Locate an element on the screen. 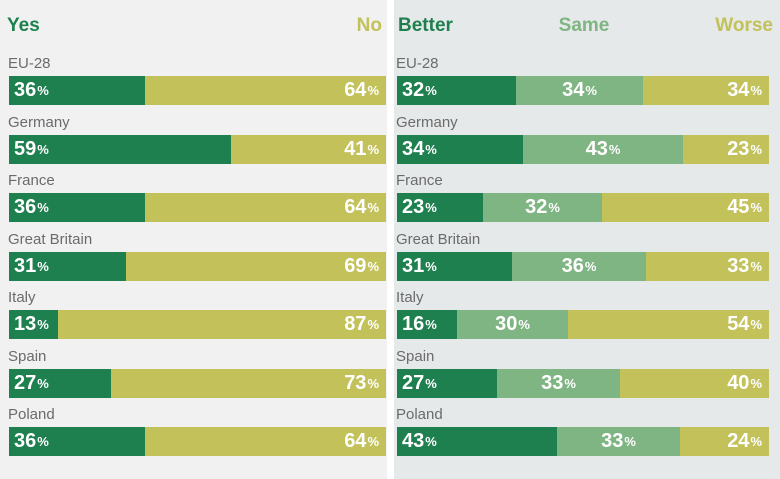 Image resolution: width=780 pixels, height=479 pixels. data-label: 59 is located at coordinates (25, 149).